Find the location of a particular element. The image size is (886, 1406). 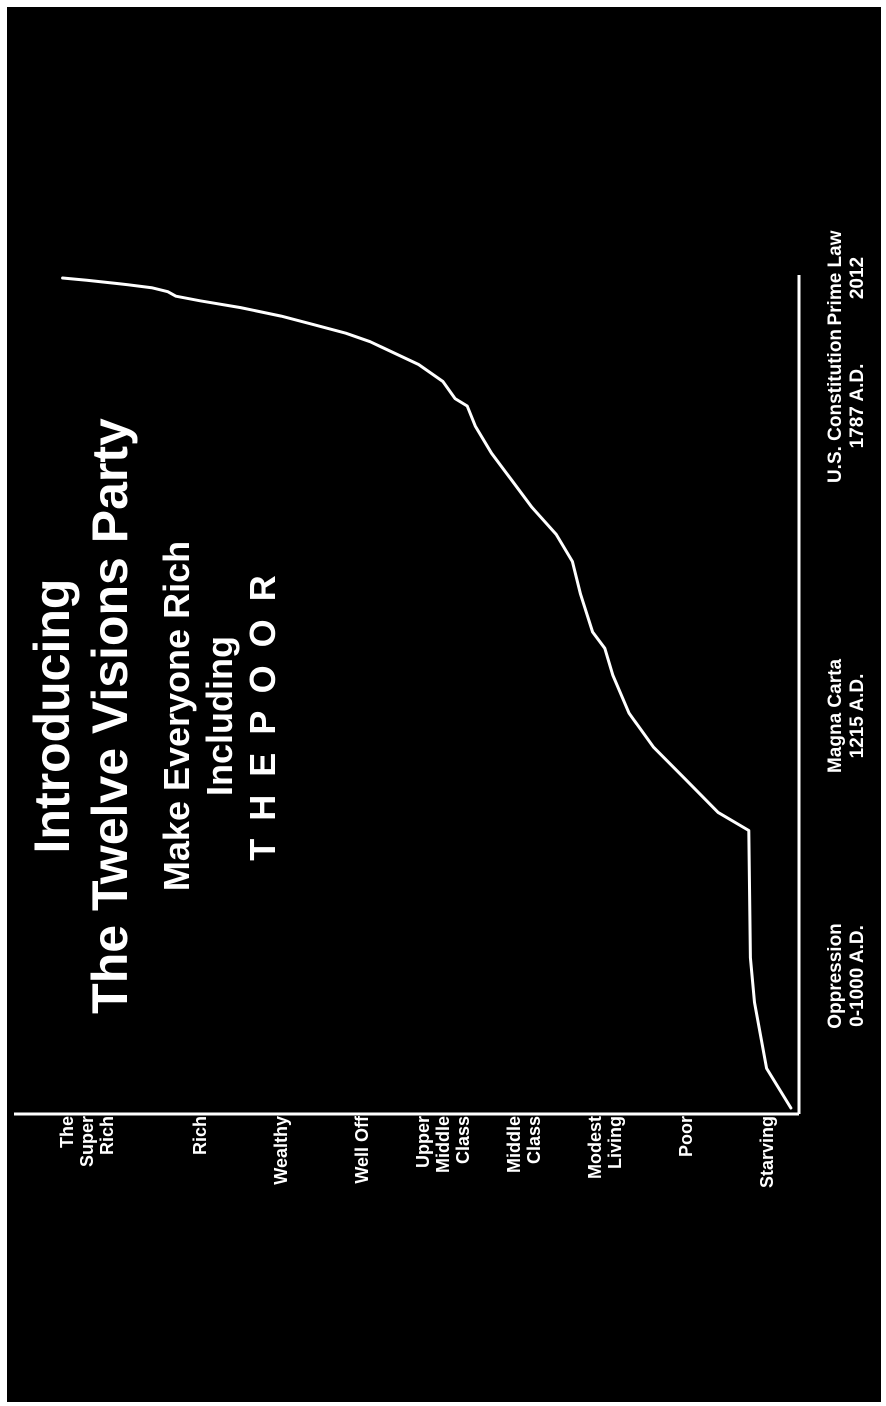

y-tick-label-line: Poor is located at coordinates (685, 1246).